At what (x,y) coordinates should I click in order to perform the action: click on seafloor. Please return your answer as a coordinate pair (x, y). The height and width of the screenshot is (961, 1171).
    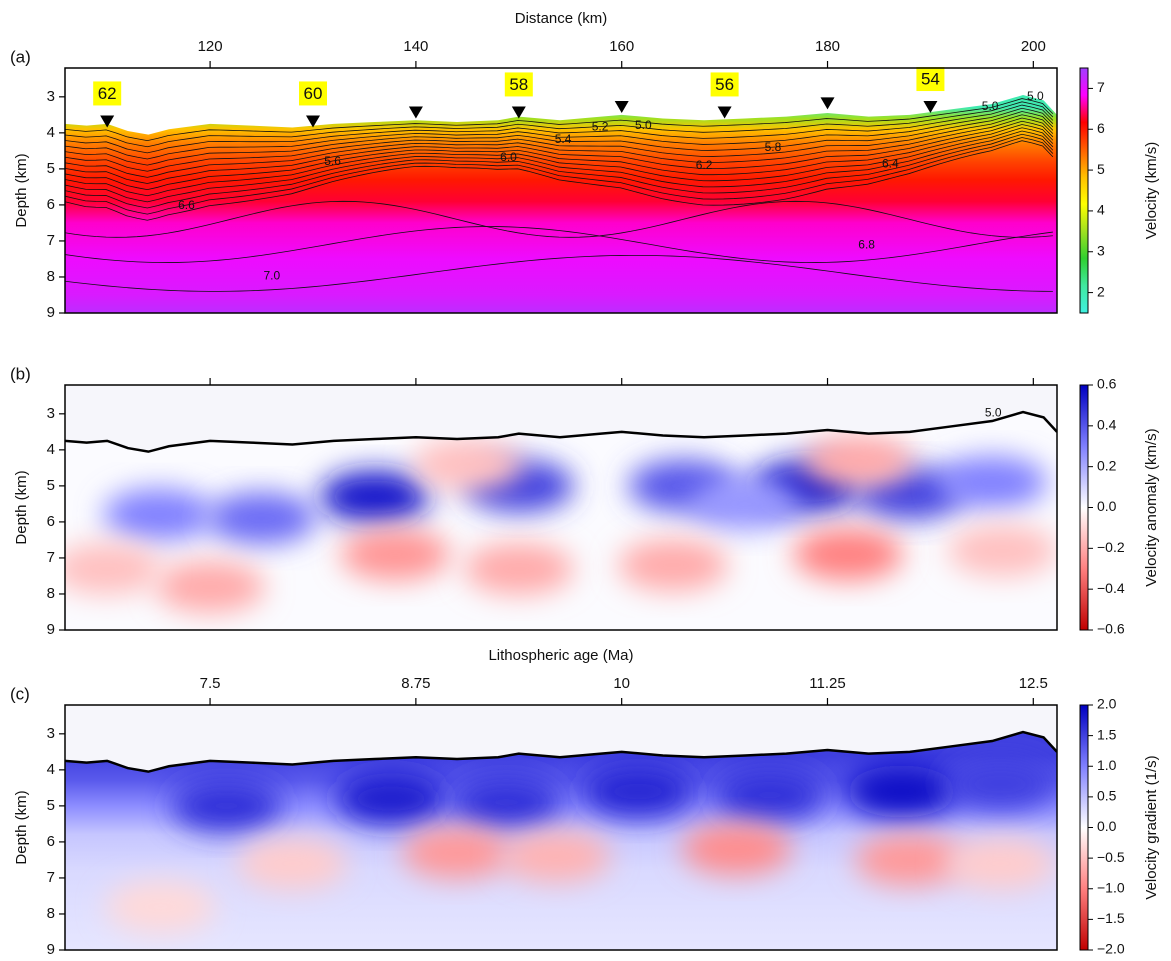
    Looking at the image, I should click on (561, 431).